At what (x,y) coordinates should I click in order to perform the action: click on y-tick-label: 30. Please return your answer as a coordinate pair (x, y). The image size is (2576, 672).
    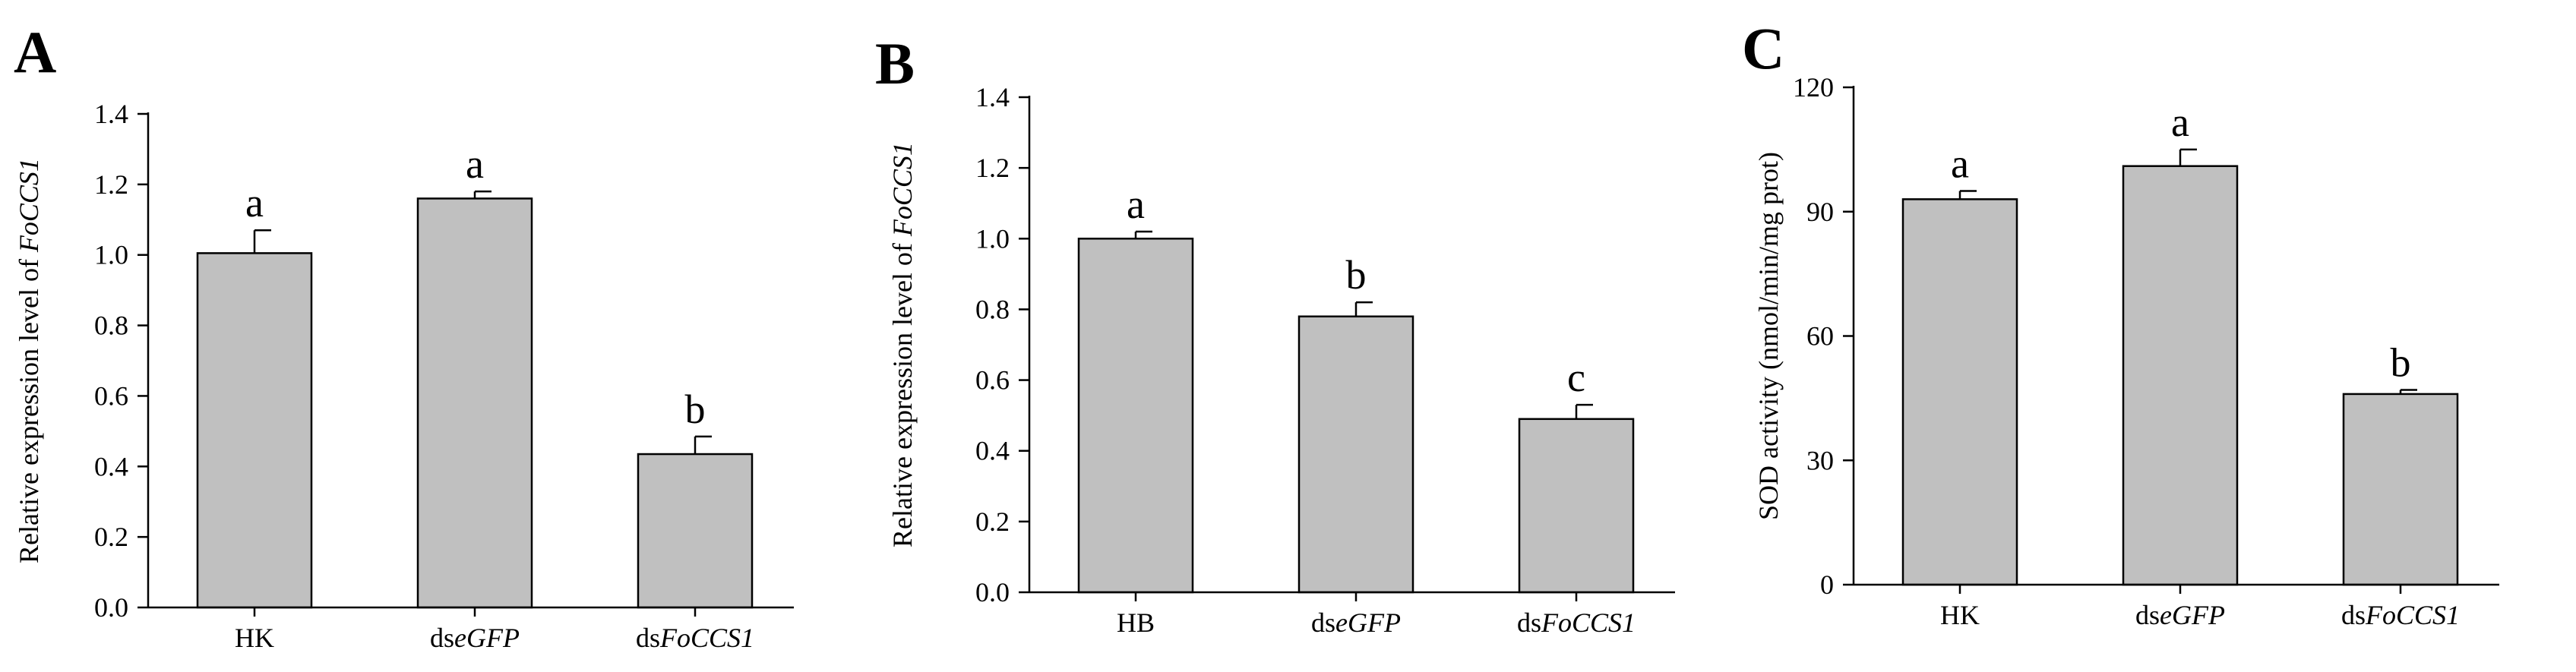
    Looking at the image, I should click on (1820, 460).